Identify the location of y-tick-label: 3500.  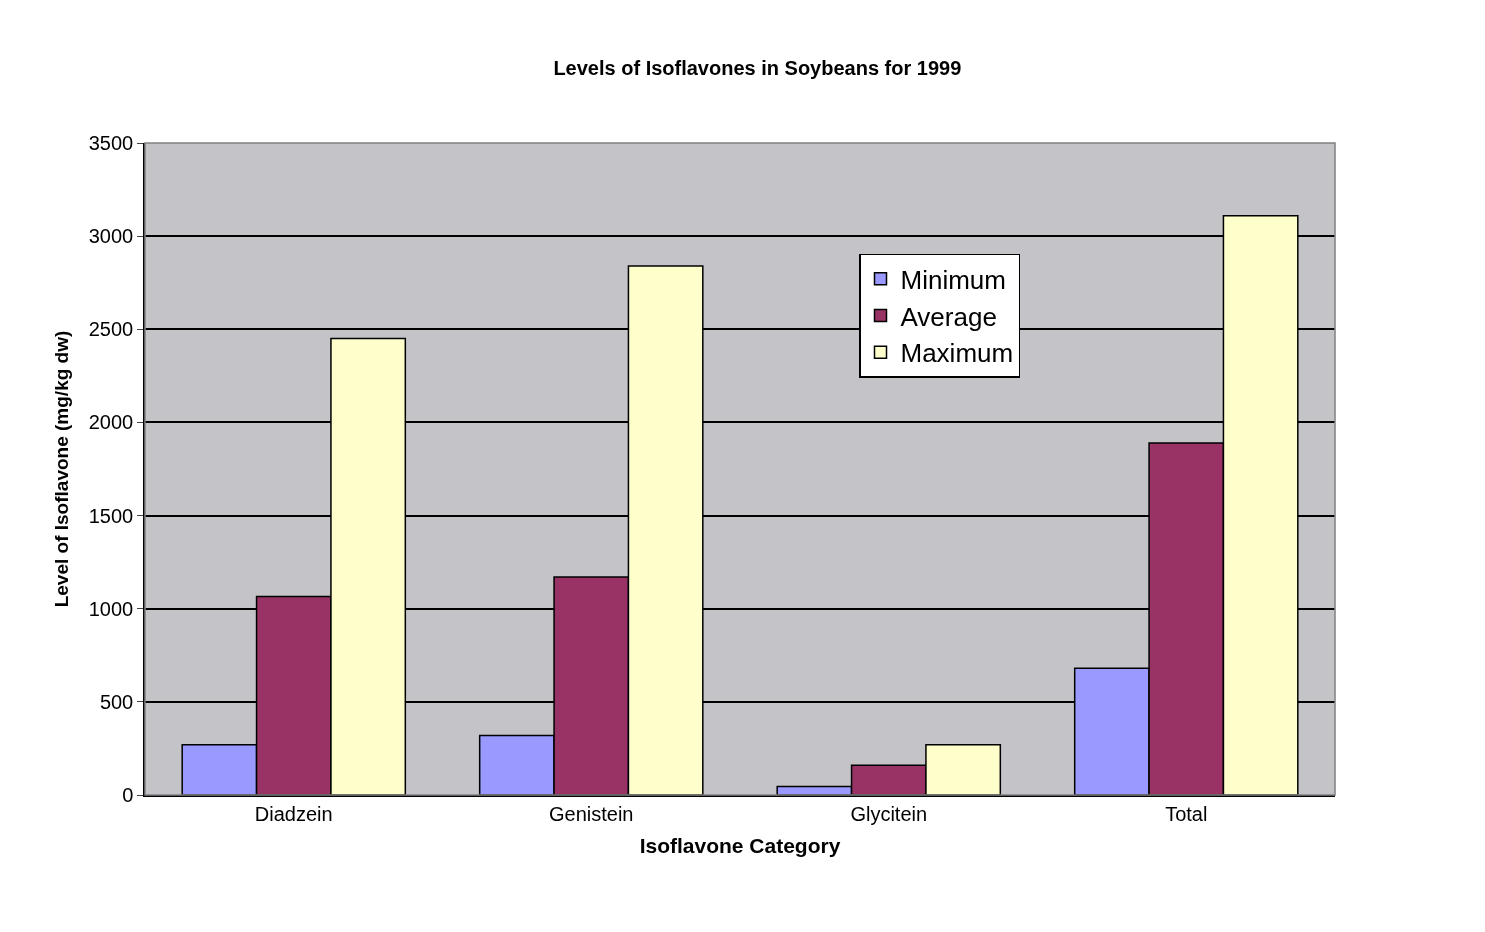
(111, 143).